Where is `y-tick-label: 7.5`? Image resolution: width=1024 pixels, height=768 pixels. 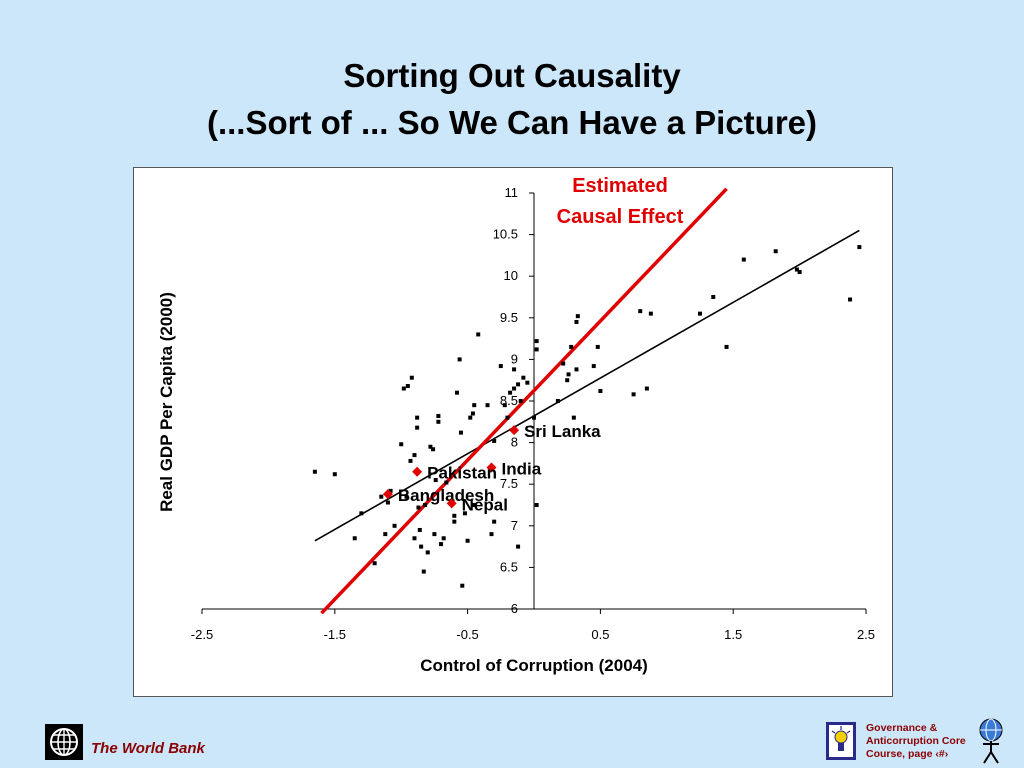 y-tick-label: 7.5 is located at coordinates (509, 483).